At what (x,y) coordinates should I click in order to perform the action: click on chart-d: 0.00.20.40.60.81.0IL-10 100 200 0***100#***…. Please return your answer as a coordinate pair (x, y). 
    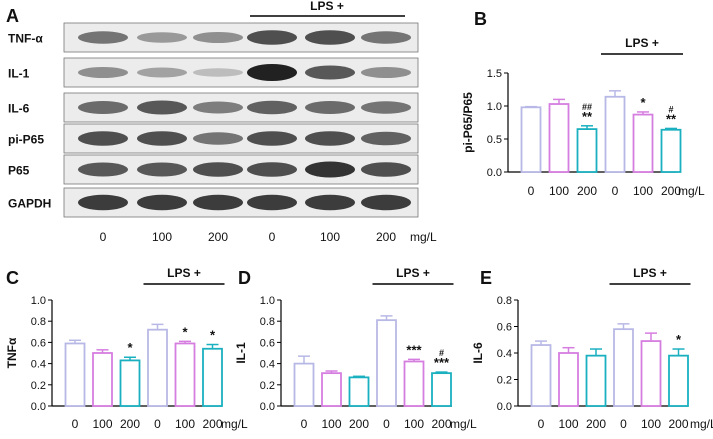
    Looking at the image, I should click on (355, 348).